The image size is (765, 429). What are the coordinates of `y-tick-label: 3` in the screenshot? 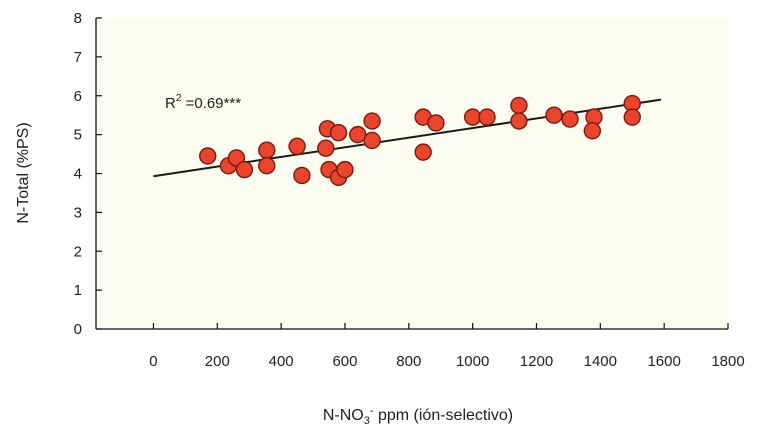 It's located at (78, 212).